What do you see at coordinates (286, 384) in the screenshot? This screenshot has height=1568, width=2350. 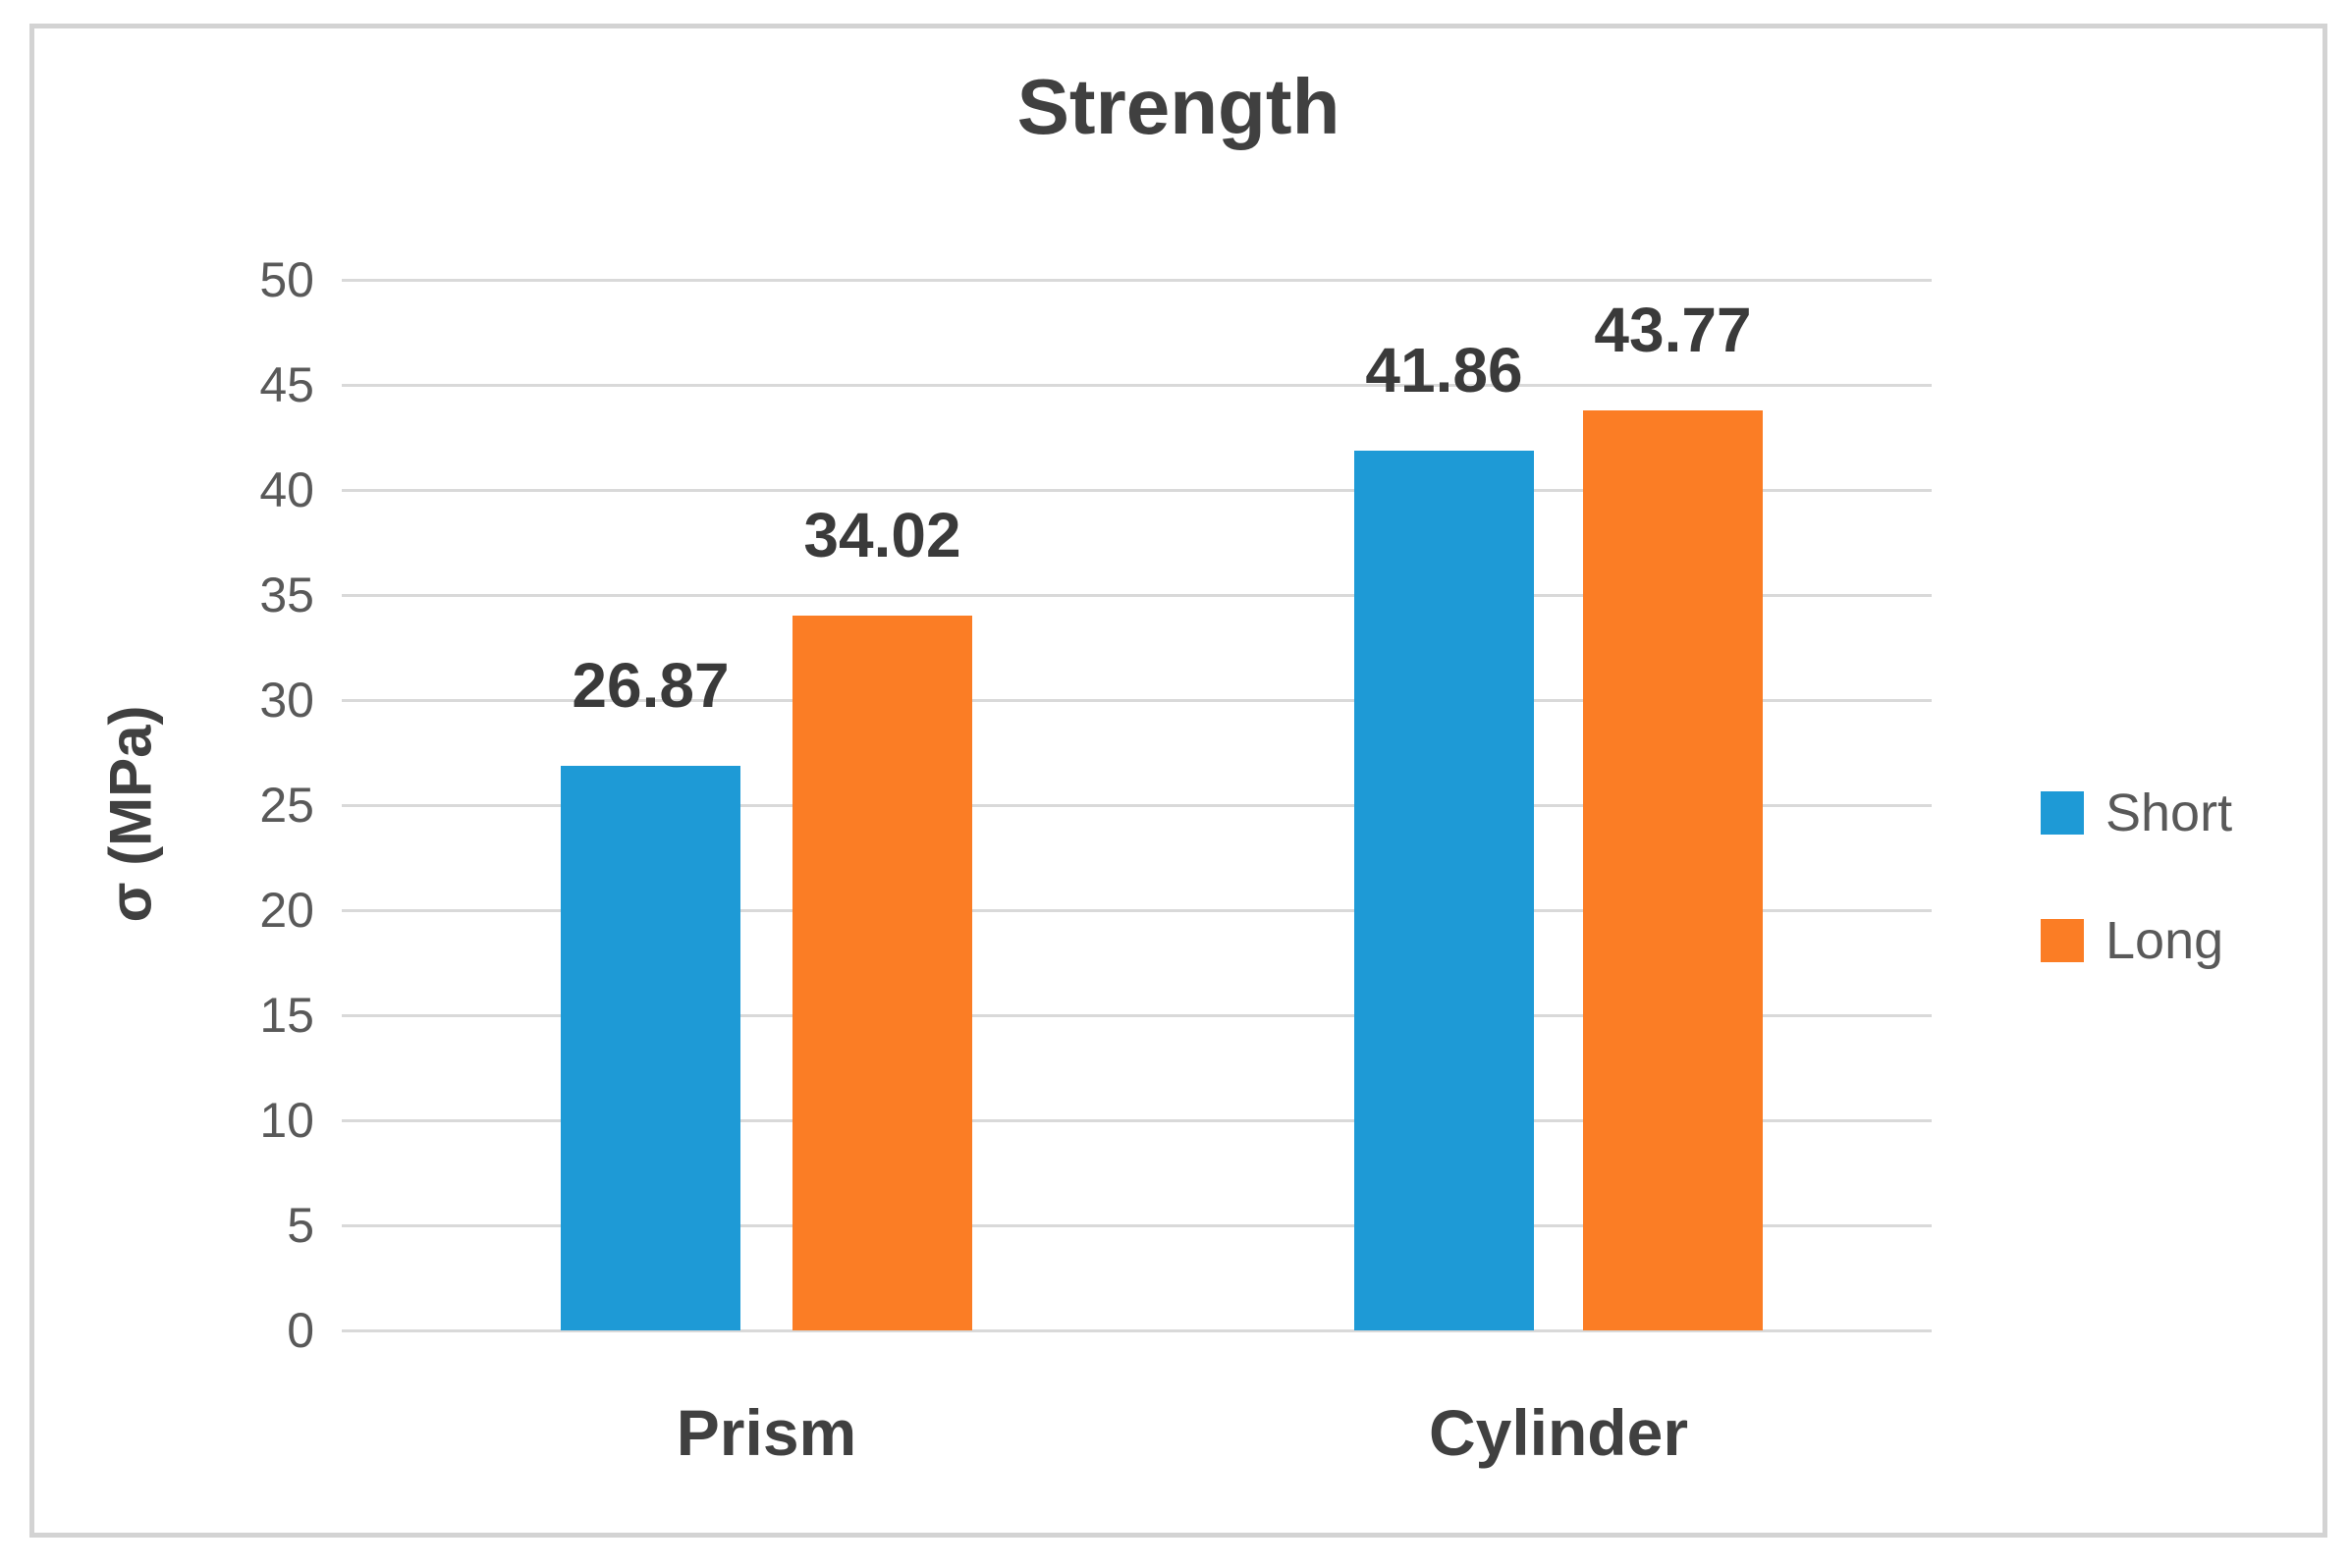 I see `y-tick-label-45: 45` at bounding box center [286, 384].